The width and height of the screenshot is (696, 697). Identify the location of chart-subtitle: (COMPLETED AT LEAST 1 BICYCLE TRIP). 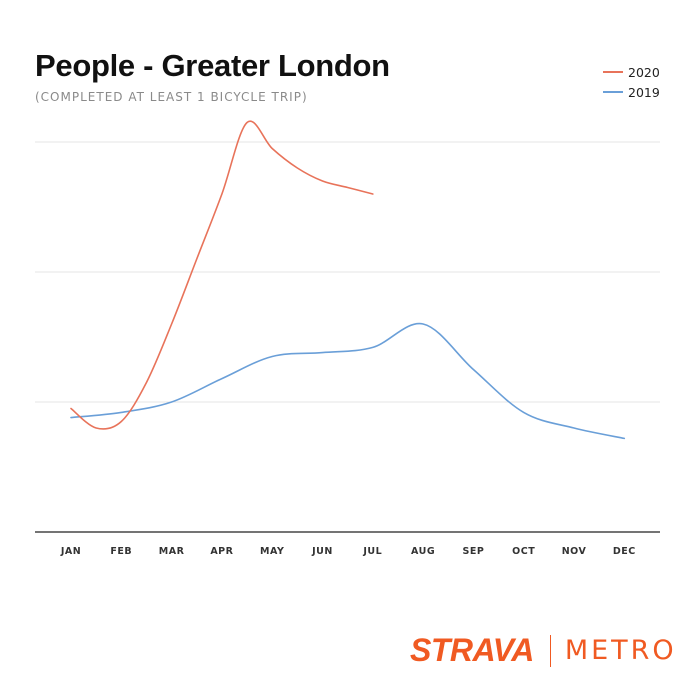
(171, 97).